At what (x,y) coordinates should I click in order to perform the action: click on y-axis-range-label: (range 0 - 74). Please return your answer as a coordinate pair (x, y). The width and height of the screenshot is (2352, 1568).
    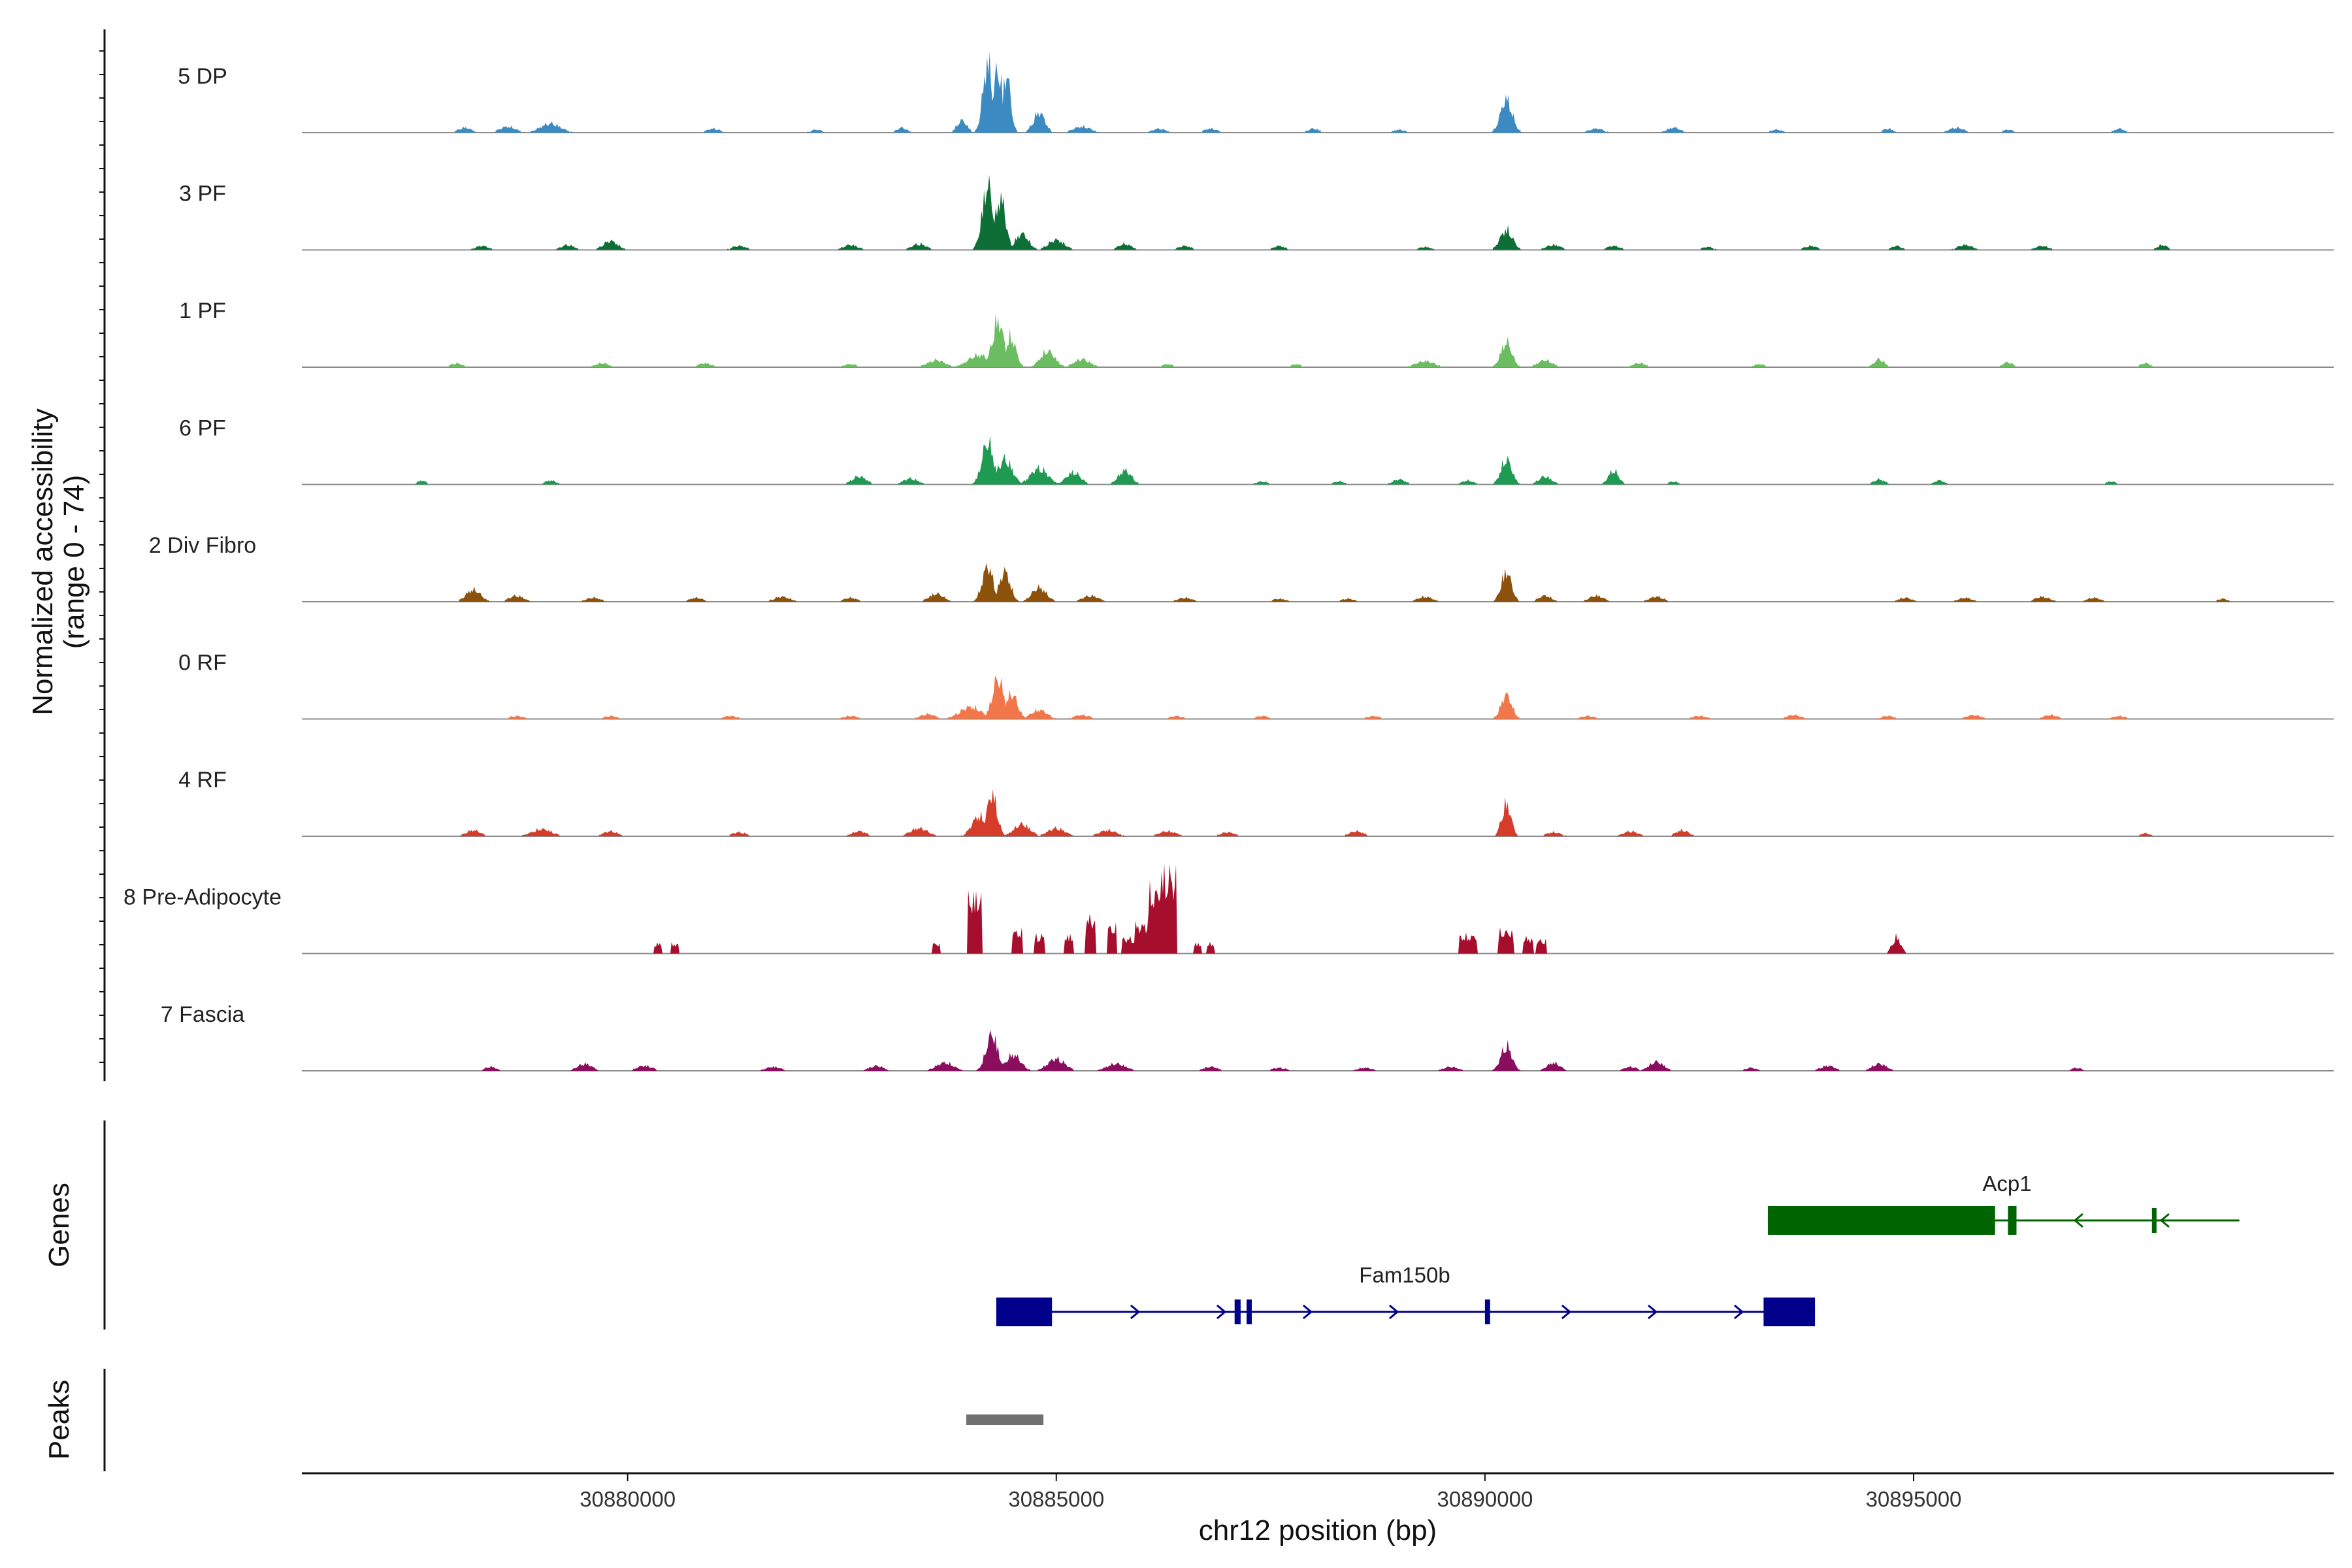
    Looking at the image, I should click on (74, 562).